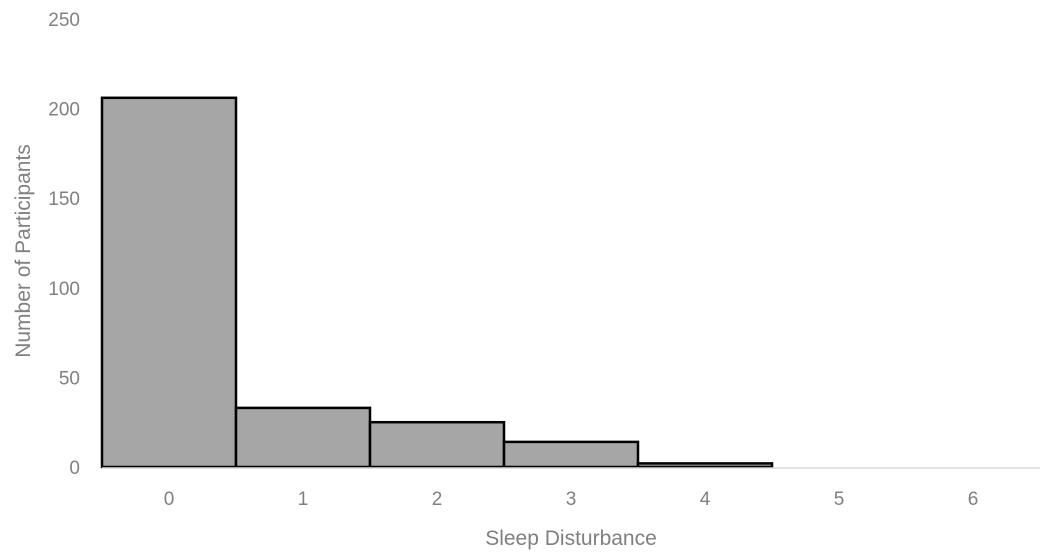 The width and height of the screenshot is (1040, 555). I want to click on x-tick-label: 4, so click(705, 499).